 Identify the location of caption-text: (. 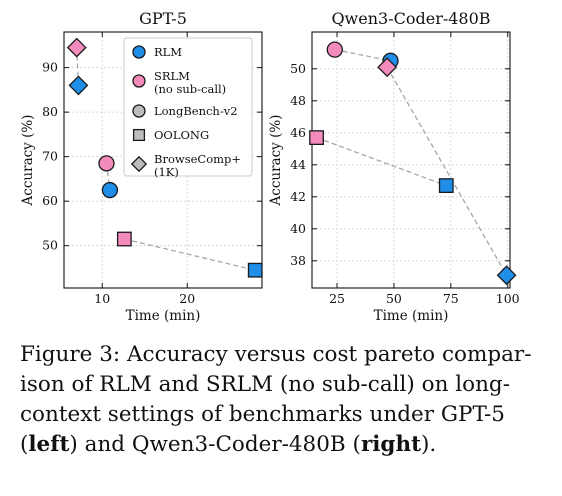
(24, 444).